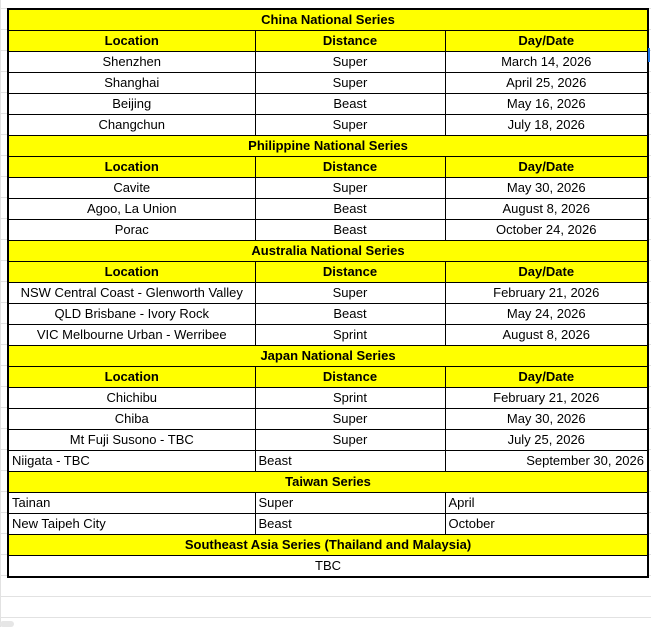 Image resolution: width=651 pixels, height=627 pixels. I want to click on section-title-row: Taiwan Series, so click(328, 482).